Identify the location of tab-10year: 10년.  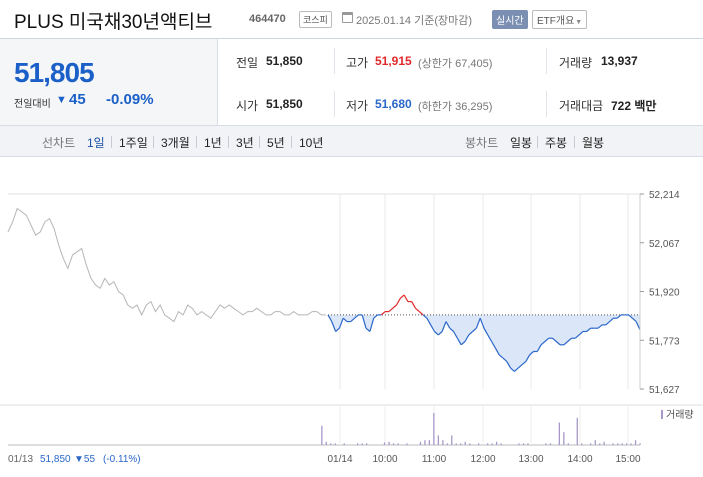
(311, 143).